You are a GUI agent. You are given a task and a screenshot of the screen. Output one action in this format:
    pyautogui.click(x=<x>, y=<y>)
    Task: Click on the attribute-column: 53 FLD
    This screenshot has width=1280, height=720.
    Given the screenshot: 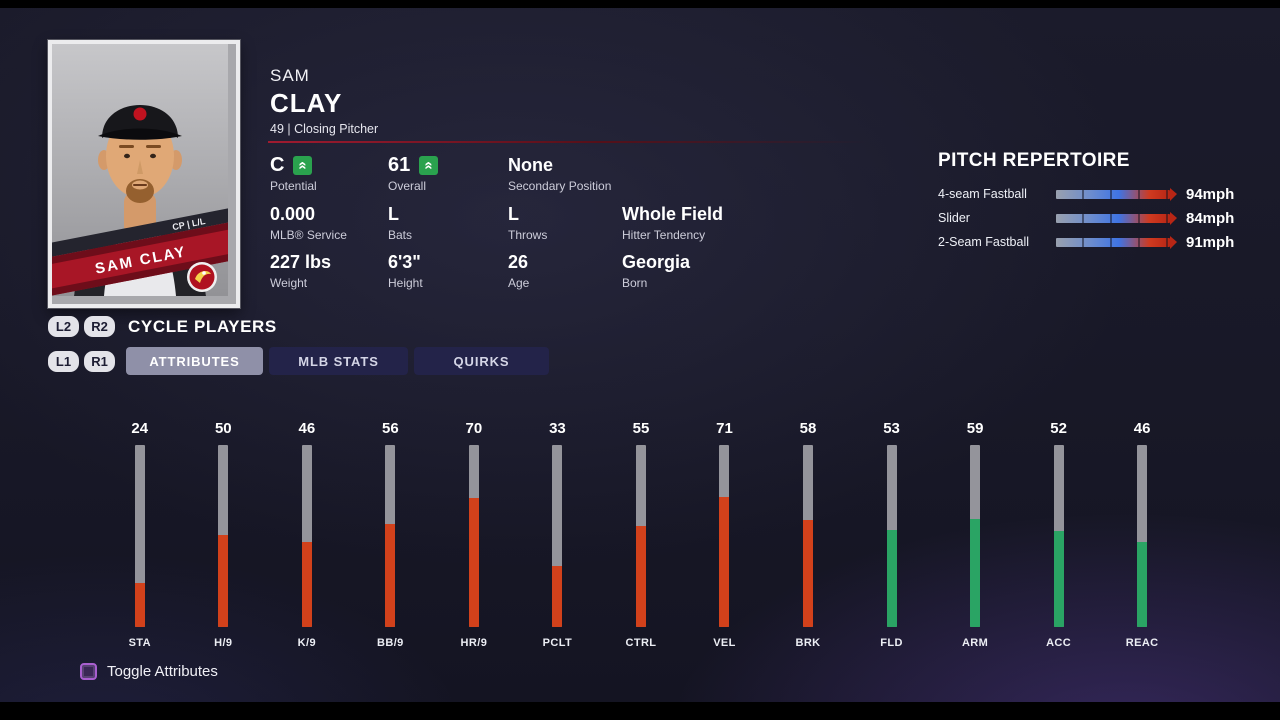 What is the action you would take?
    pyautogui.click(x=892, y=534)
    